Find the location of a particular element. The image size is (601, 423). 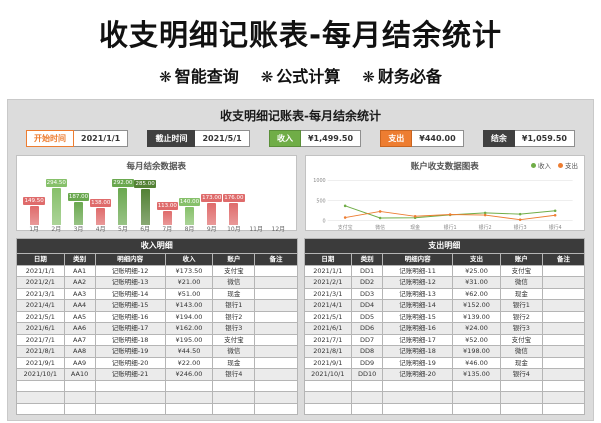

cell: 记账明细-14 is located at coordinates (418, 305).